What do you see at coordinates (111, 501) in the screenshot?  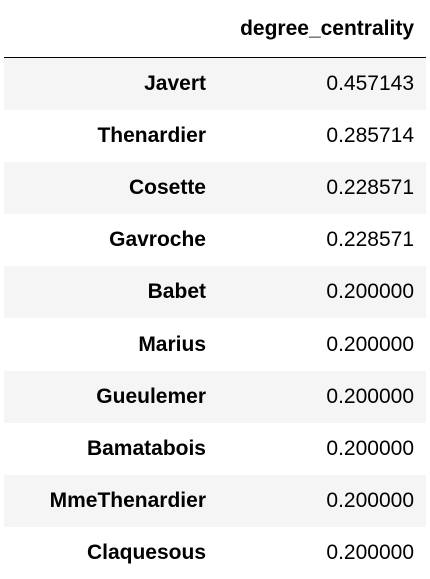 I see `row-index-label: MmeThenardier` at bounding box center [111, 501].